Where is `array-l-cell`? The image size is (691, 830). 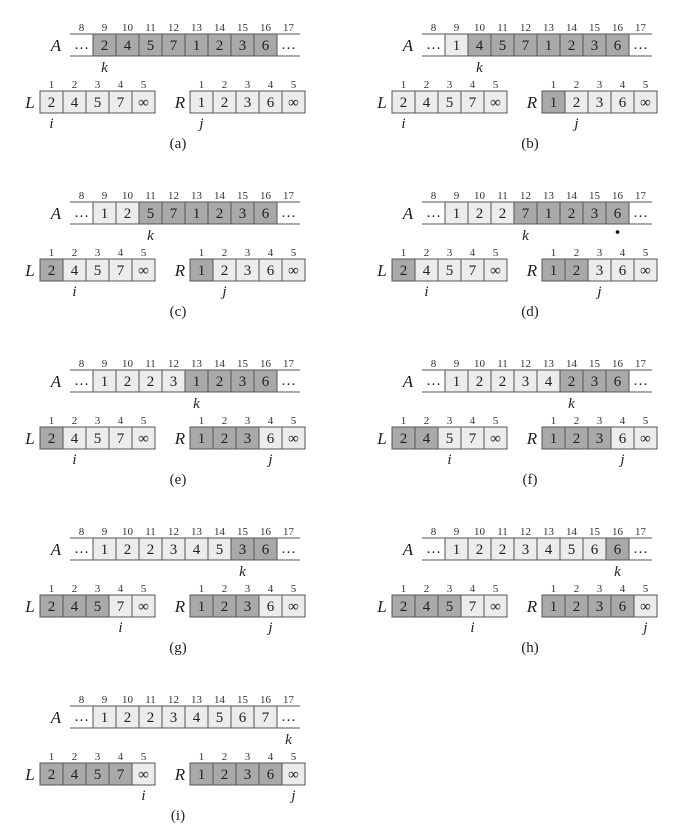 array-l-cell is located at coordinates (495, 606).